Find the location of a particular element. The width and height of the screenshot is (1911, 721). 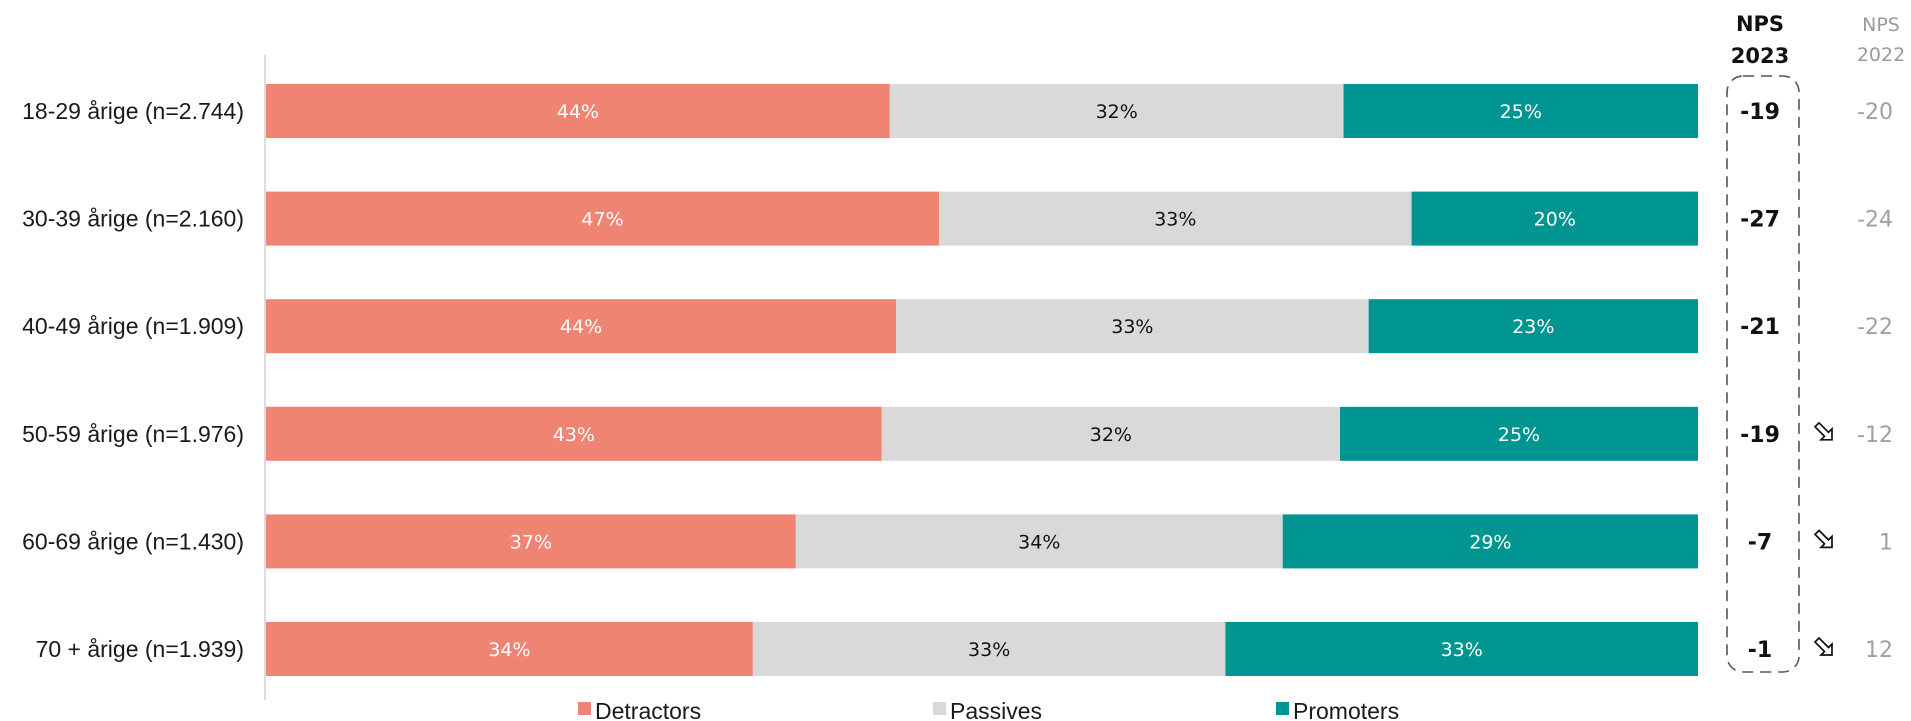

nps-2023-value: -27 is located at coordinates (1760, 220).